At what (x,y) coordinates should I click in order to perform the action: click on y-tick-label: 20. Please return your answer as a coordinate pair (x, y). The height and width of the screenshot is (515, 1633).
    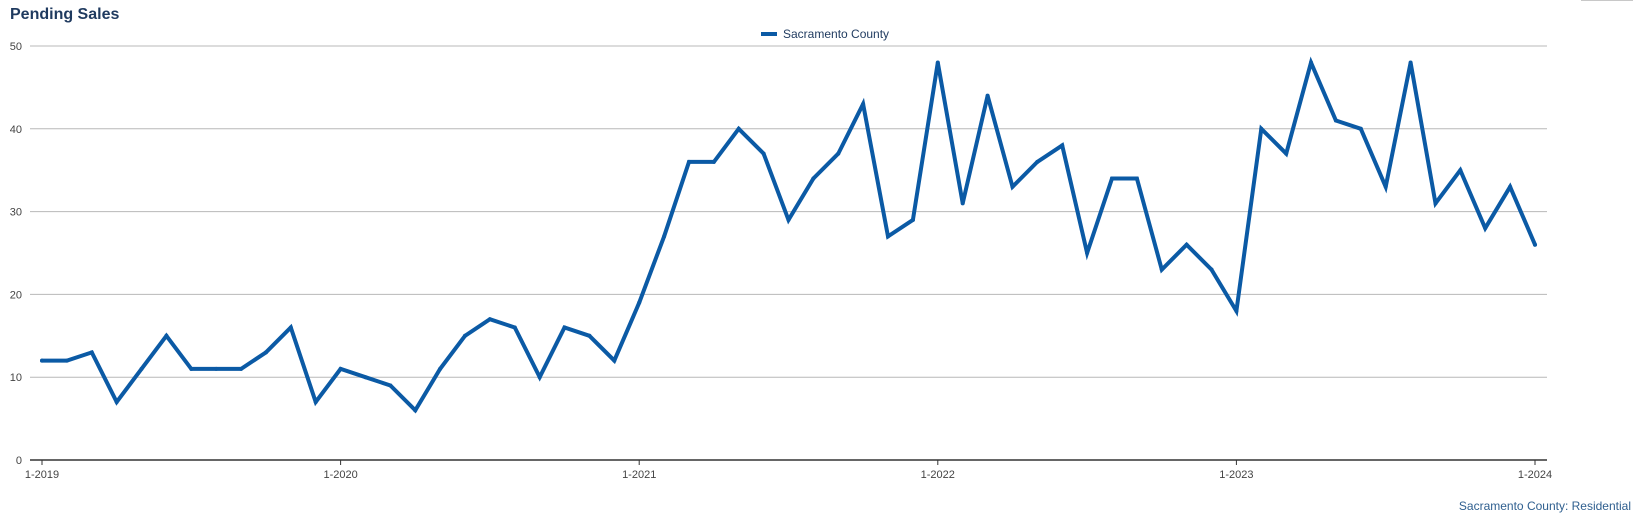
    Looking at the image, I should click on (16, 295).